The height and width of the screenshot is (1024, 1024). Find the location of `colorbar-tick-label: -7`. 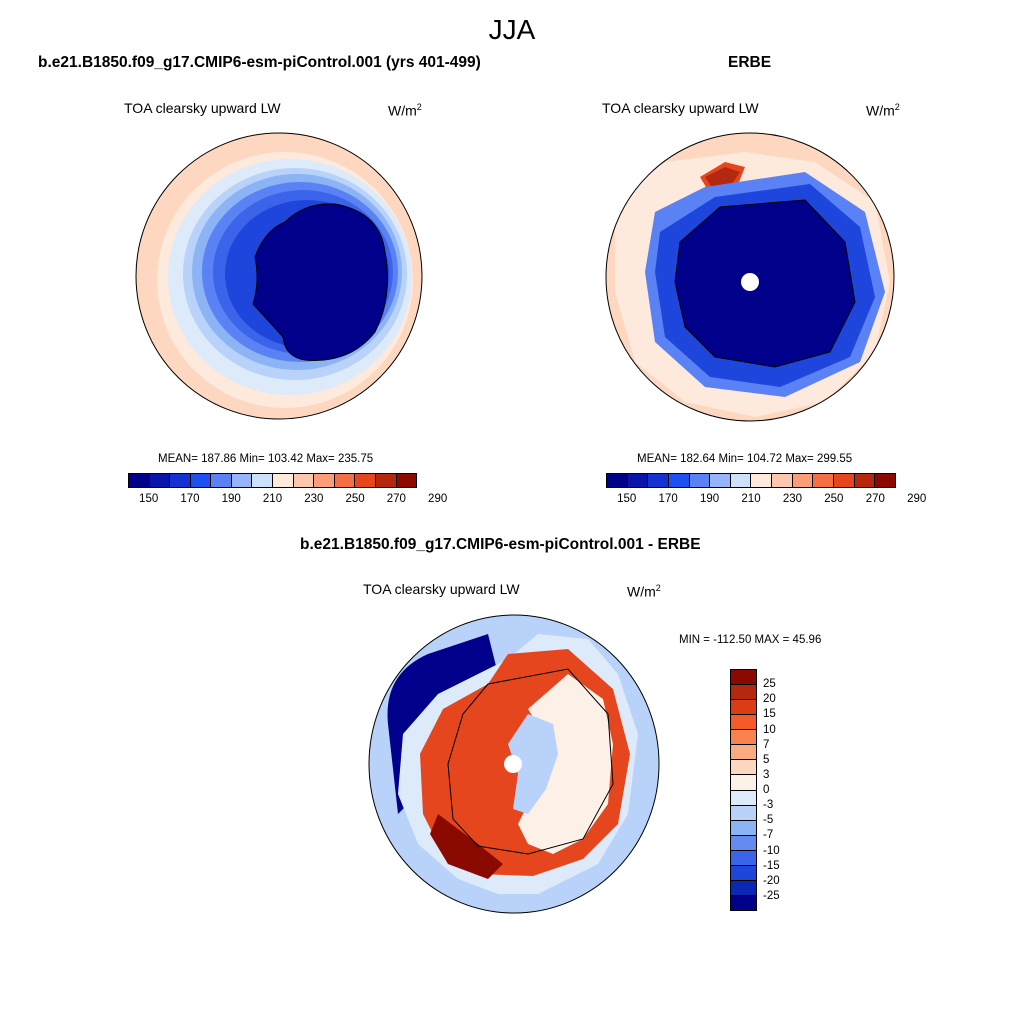

colorbar-tick-label: -7 is located at coordinates (768, 835).